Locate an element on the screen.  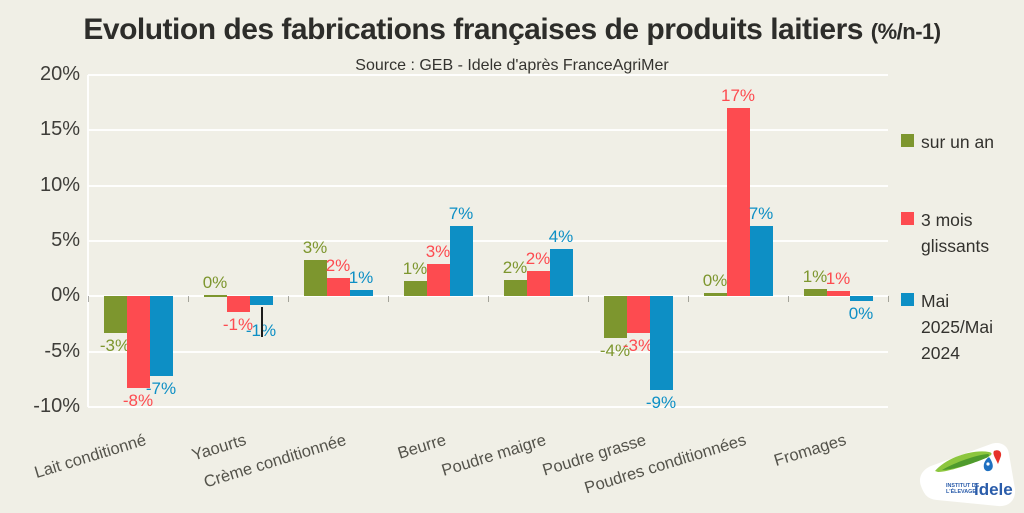
legend-item-1: 3 mois glissants is located at coordinates (955, 233).